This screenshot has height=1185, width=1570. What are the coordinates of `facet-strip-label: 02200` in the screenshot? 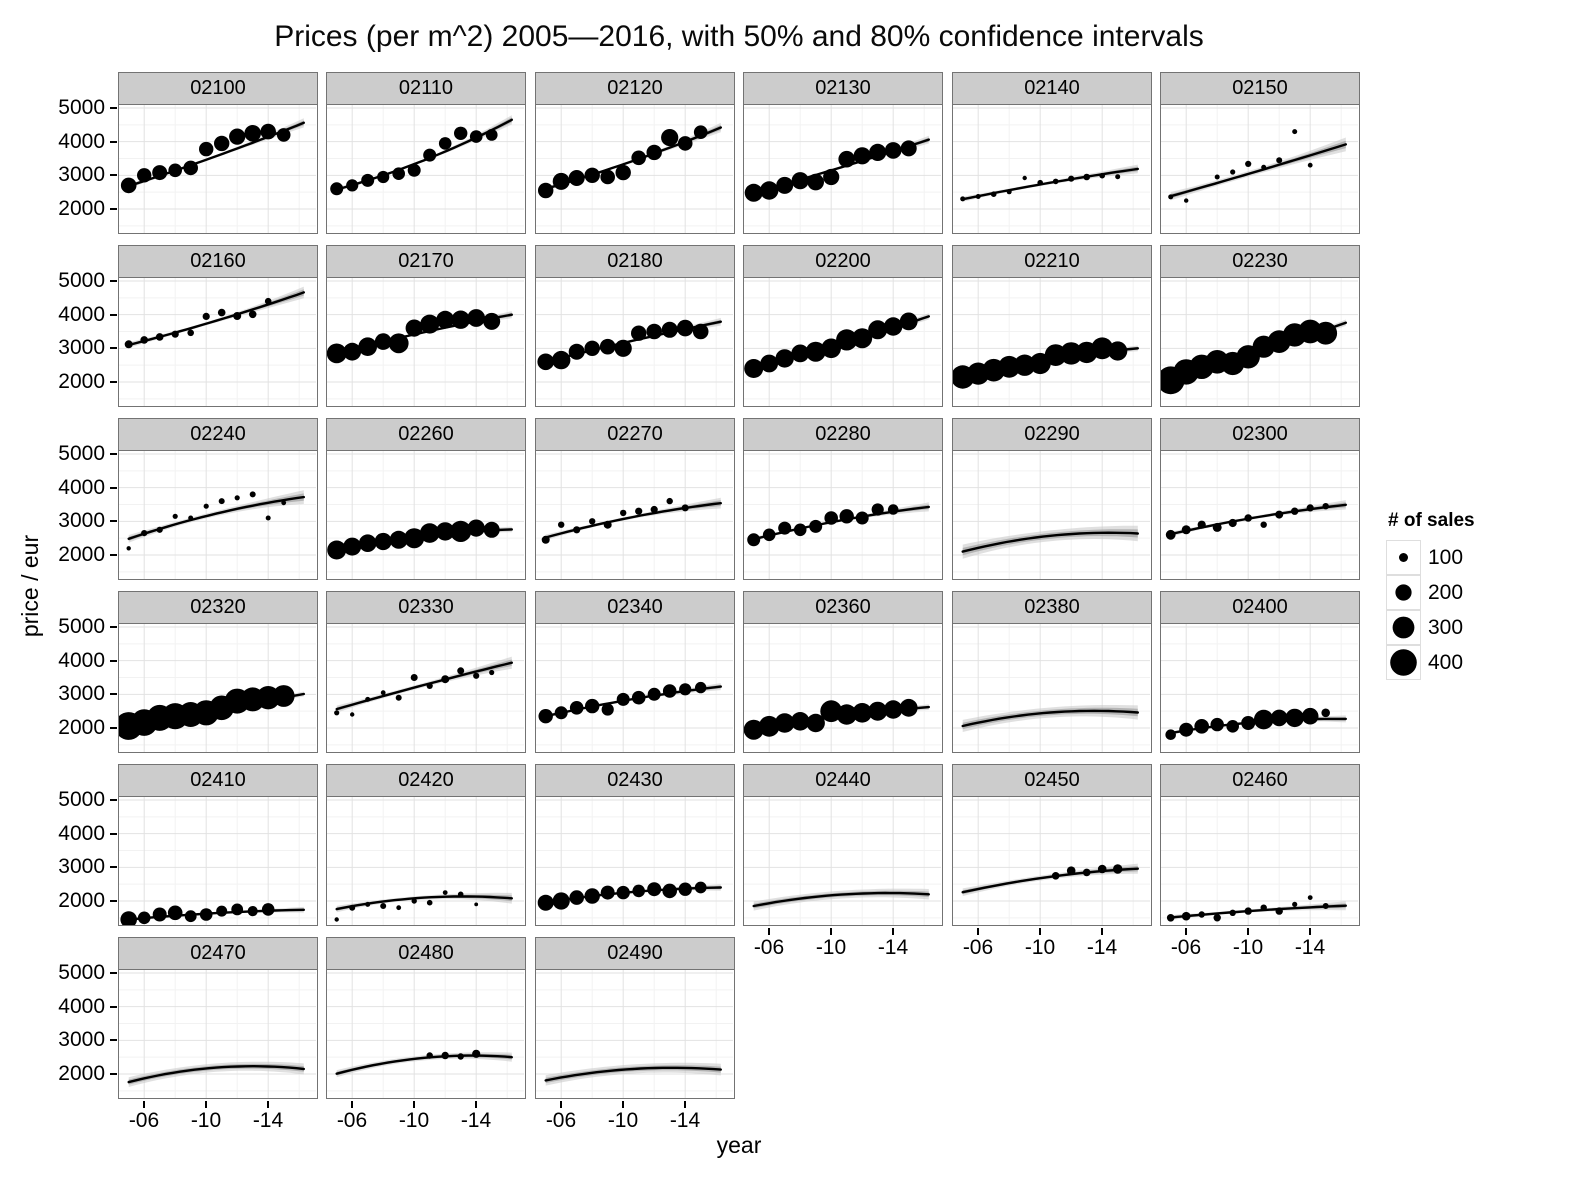 It's located at (843, 261).